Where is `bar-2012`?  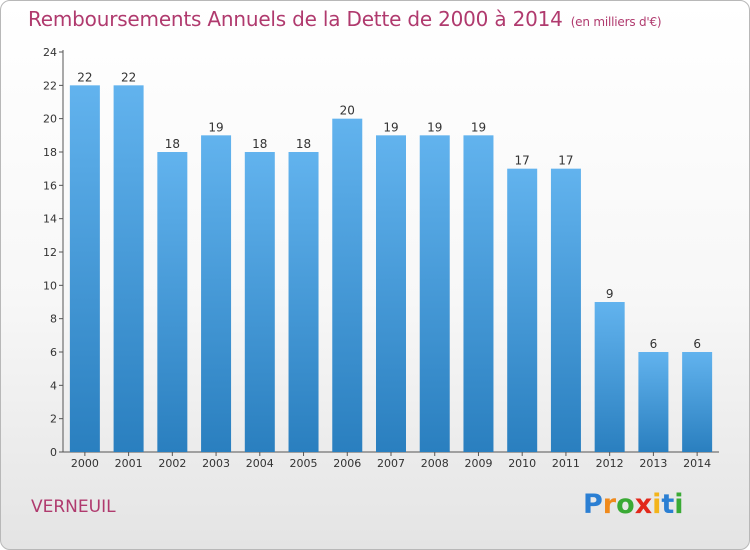 bar-2012 is located at coordinates (609, 377).